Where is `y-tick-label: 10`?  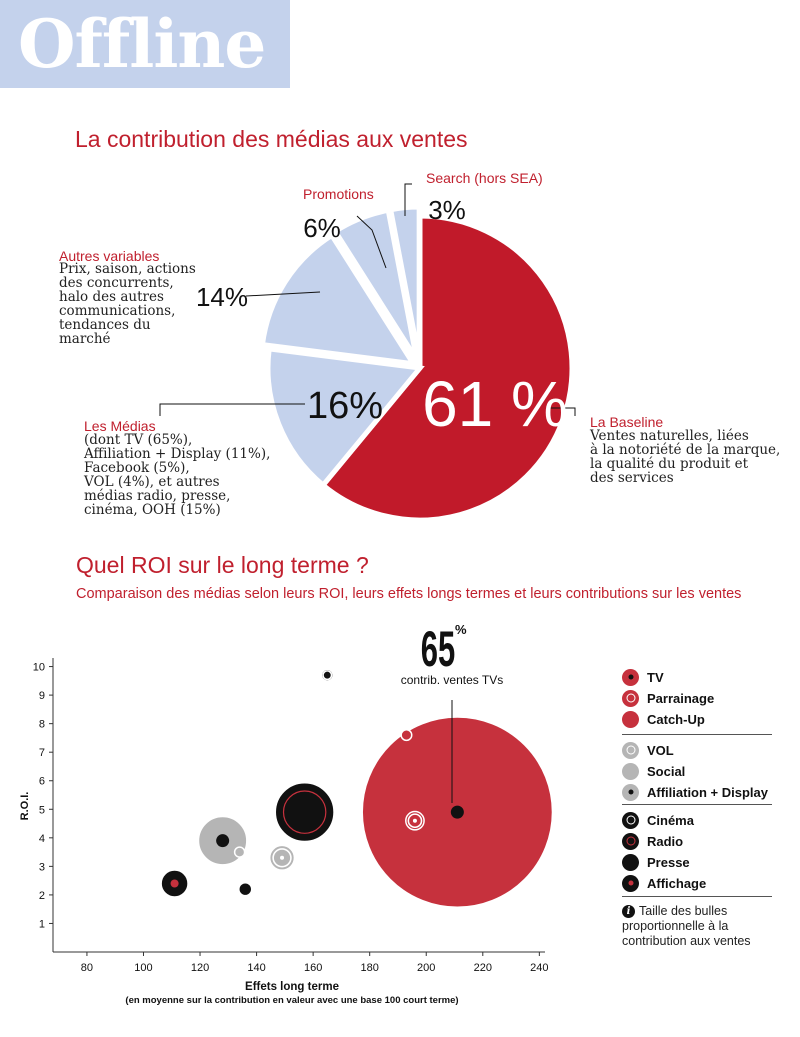
y-tick-label: 10 is located at coordinates (39, 668).